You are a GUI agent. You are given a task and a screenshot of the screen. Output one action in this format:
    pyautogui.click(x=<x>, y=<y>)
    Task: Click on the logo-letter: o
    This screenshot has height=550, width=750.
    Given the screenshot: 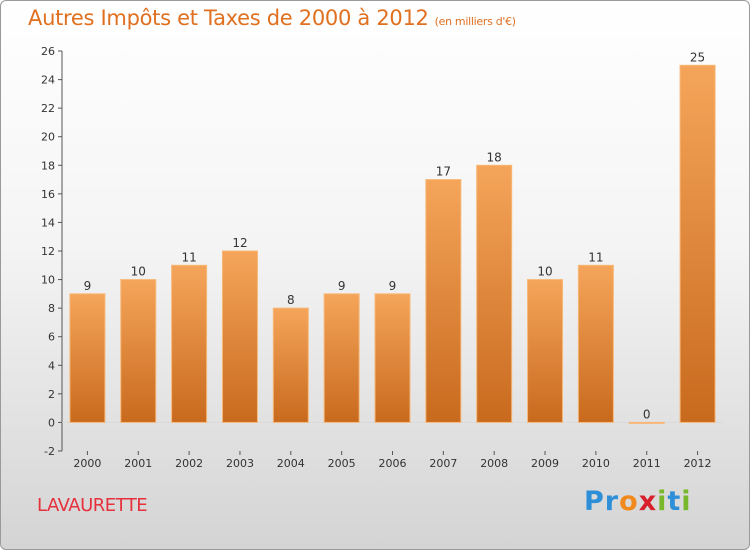 What is the action you would take?
    pyautogui.click(x=629, y=501)
    